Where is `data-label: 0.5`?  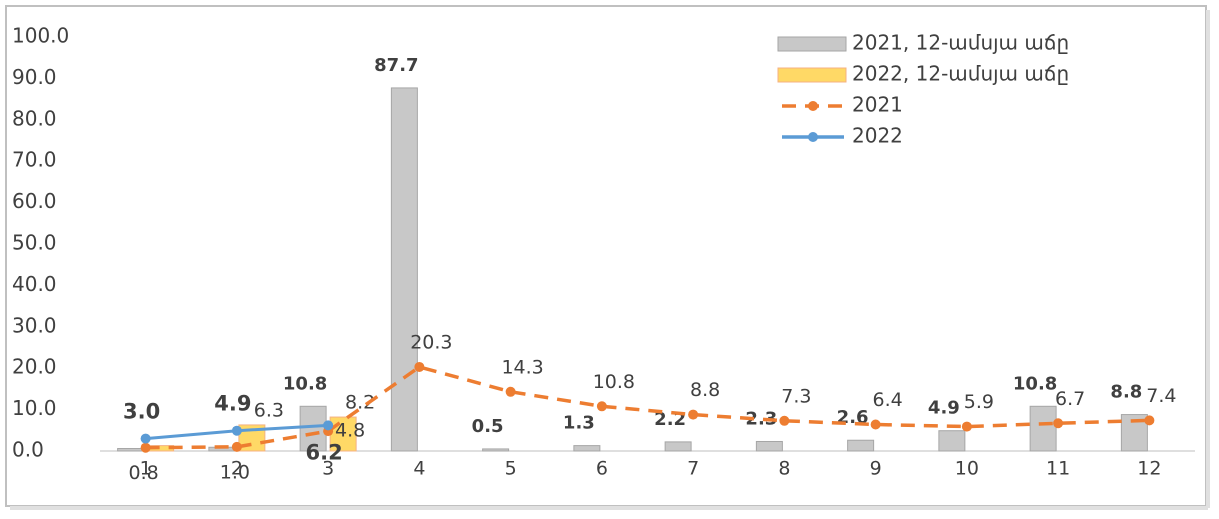 data-label: 0.5 is located at coordinates (488, 426).